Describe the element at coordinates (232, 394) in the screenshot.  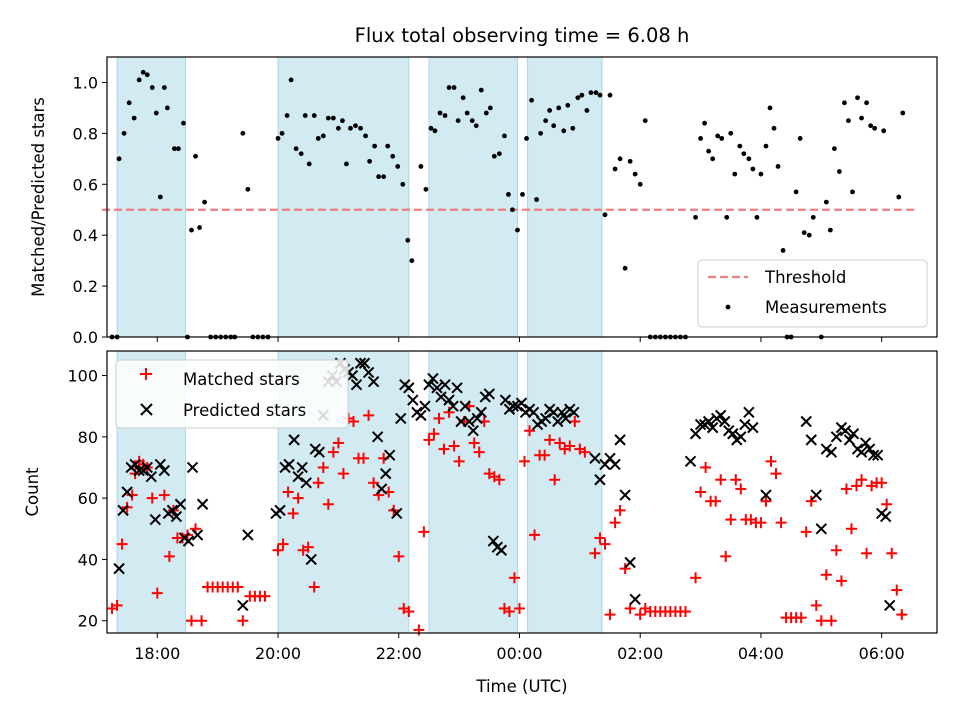
I see `bottom-legend-box` at that location.